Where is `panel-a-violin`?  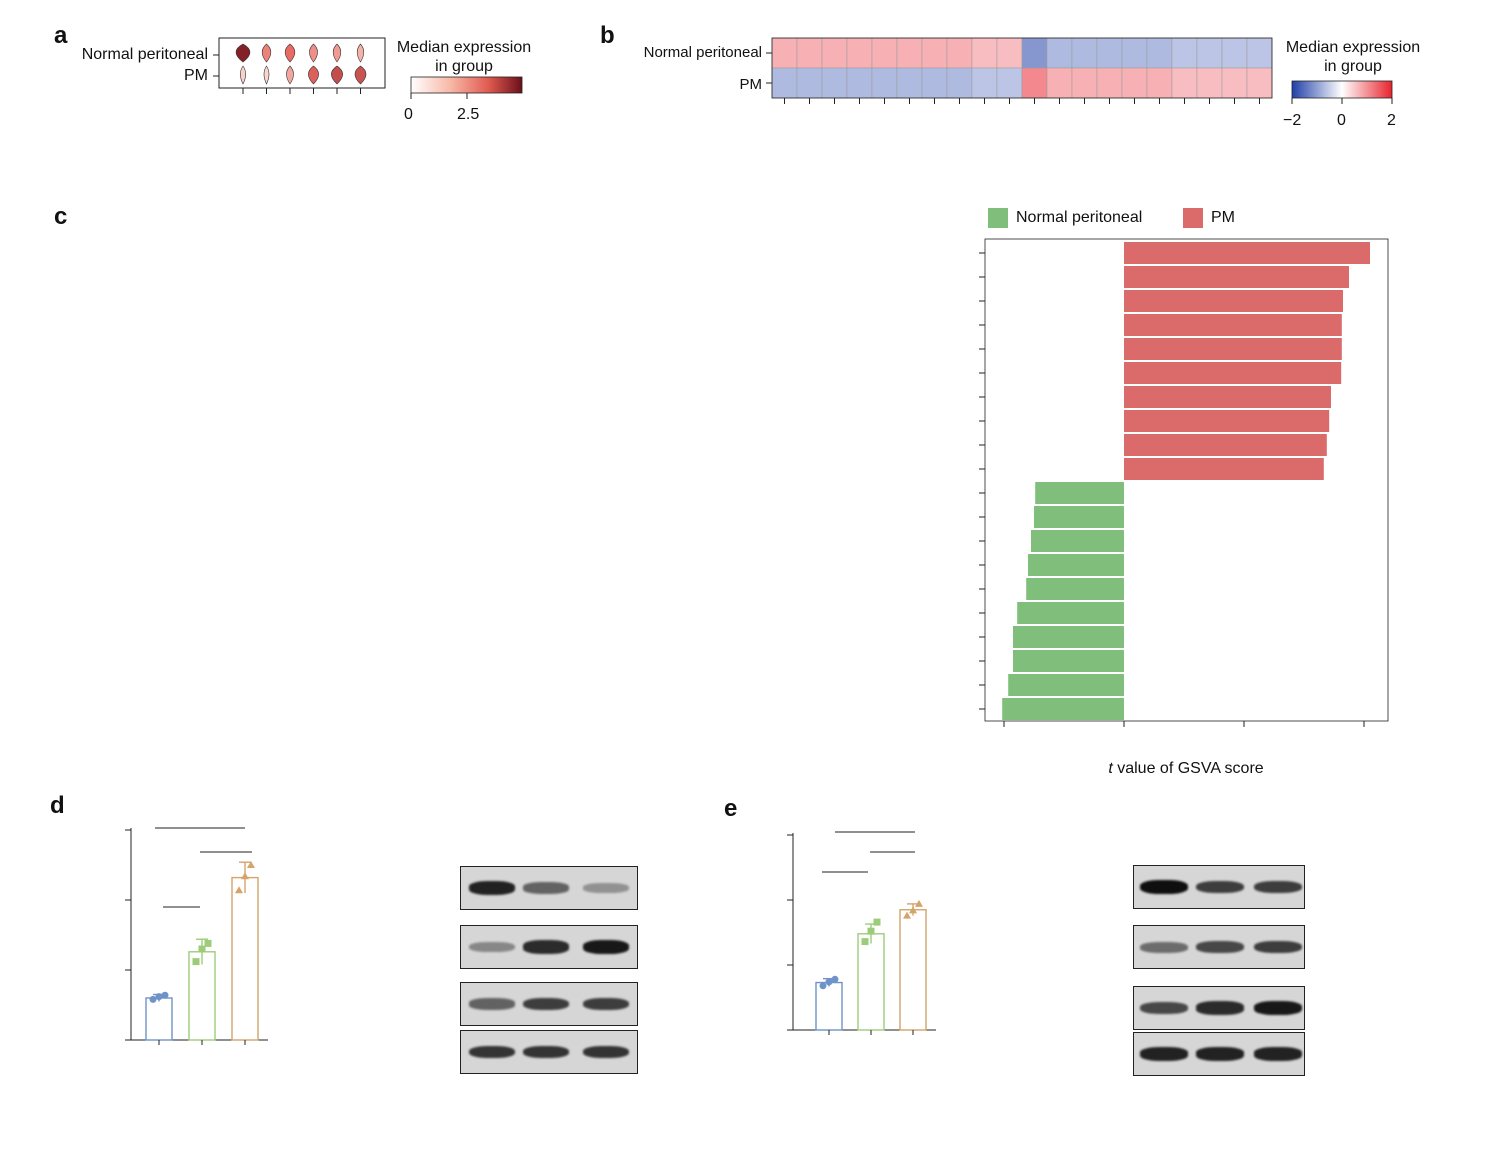 panel-a-violin is located at coordinates (368, 68).